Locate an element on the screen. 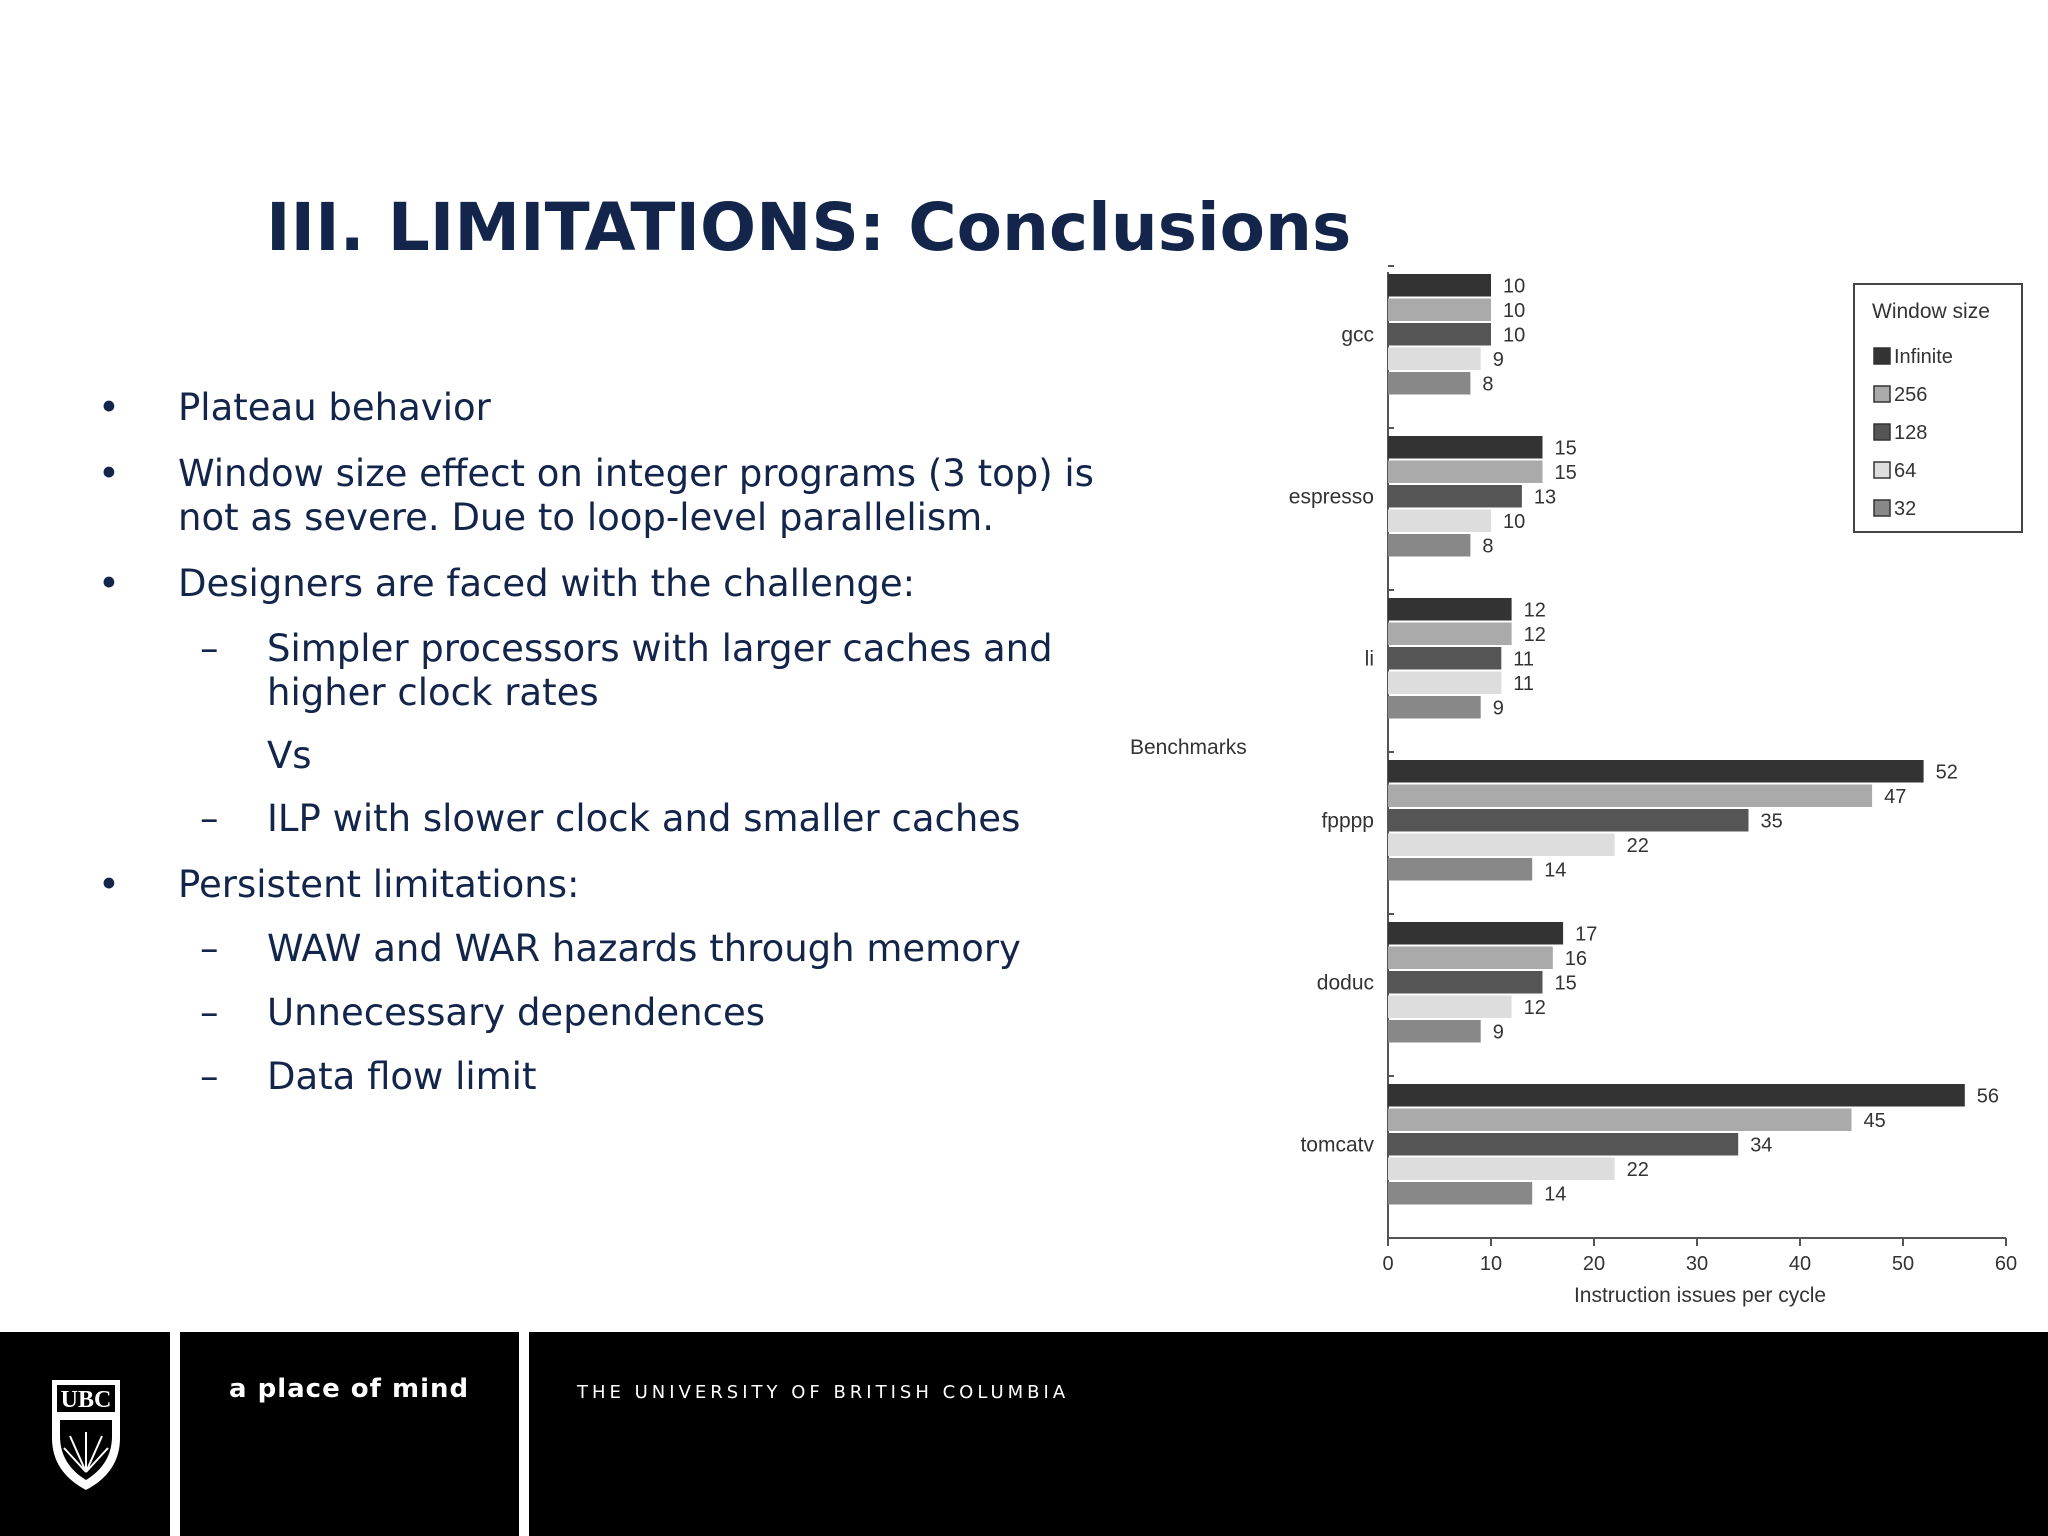 The height and width of the screenshot is (1536, 2048). data-label: 52 is located at coordinates (1947, 772).